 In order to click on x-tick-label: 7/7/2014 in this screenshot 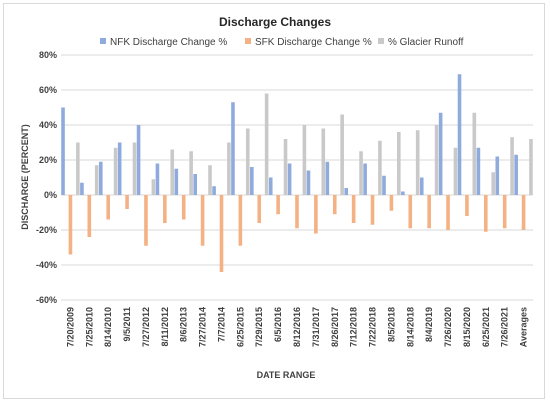, I will do `click(221, 324)`.